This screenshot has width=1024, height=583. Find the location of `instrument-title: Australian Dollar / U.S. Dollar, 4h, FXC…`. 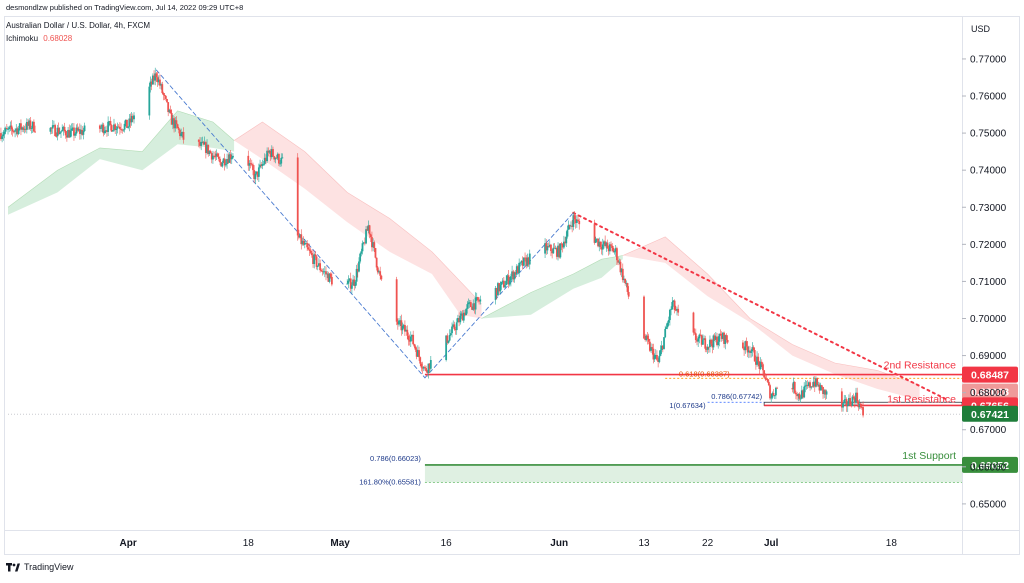

instrument-title: Australian Dollar / U.S. Dollar, 4h, FXC… is located at coordinates (78, 25).